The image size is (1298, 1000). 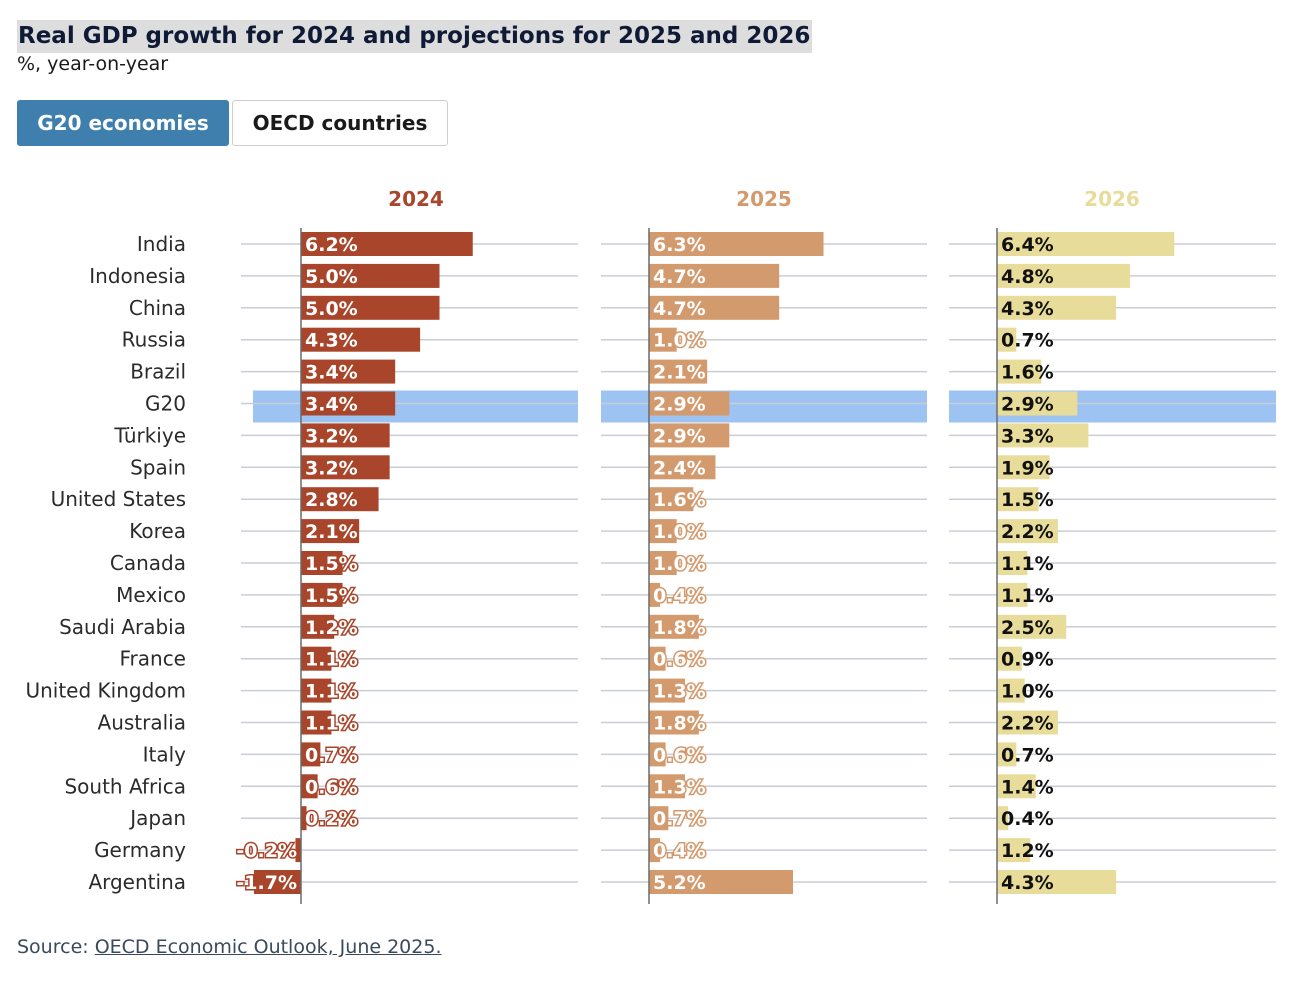 I want to click on bar-2025-france, so click(x=657, y=658).